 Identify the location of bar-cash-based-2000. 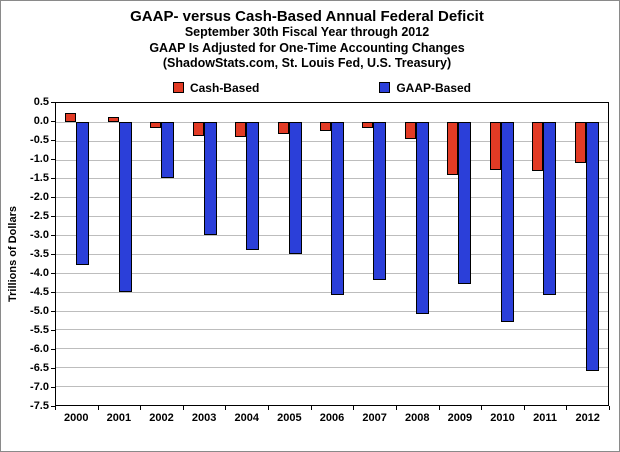
(71, 117).